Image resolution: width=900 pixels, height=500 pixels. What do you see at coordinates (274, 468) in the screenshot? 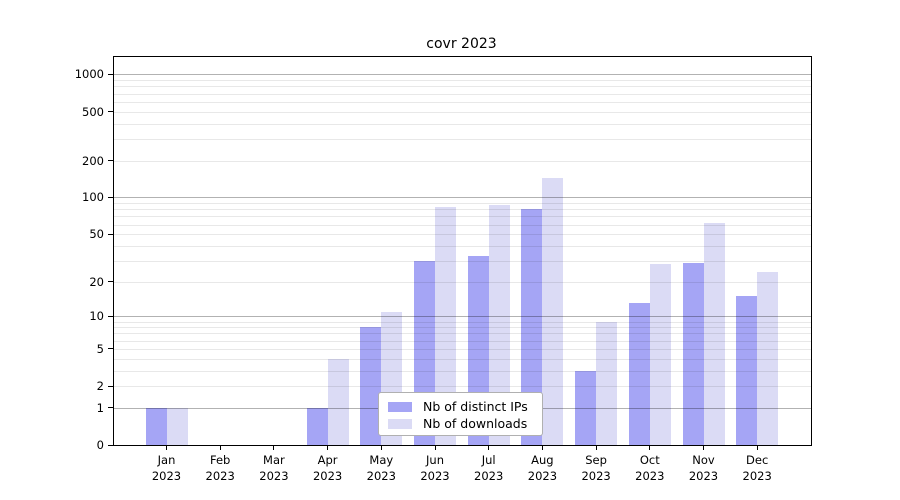
I see `x-tick-label-mar: Mar 2023` at bounding box center [274, 468].